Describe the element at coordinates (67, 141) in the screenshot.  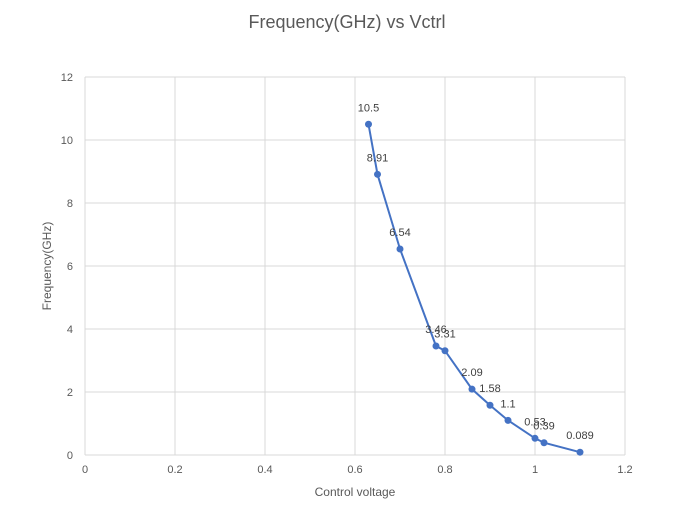
I see `y-tick-label: 10` at that location.